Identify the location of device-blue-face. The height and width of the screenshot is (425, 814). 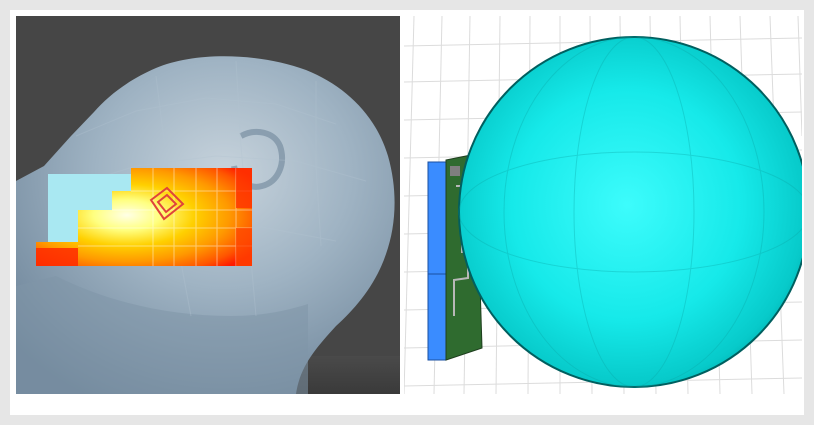
(437, 261).